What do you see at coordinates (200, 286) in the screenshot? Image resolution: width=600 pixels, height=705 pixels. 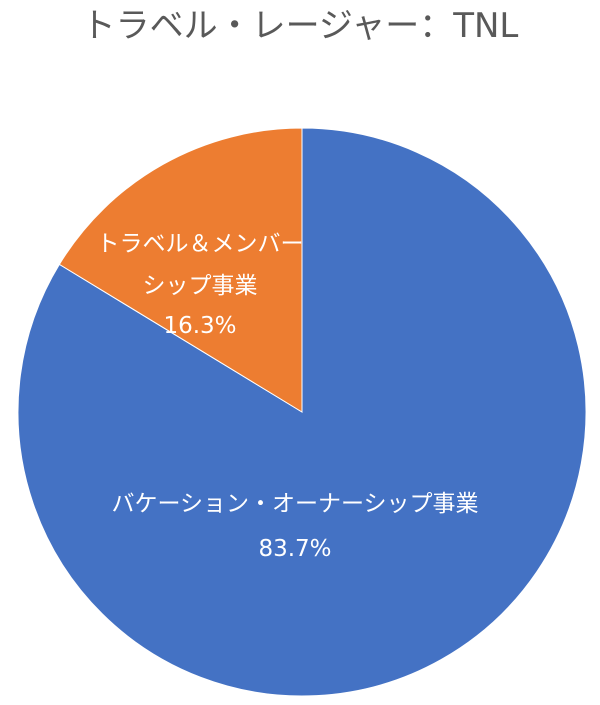 I see `slice-label-travel-membership-name-line2: シップ事業` at bounding box center [200, 286].